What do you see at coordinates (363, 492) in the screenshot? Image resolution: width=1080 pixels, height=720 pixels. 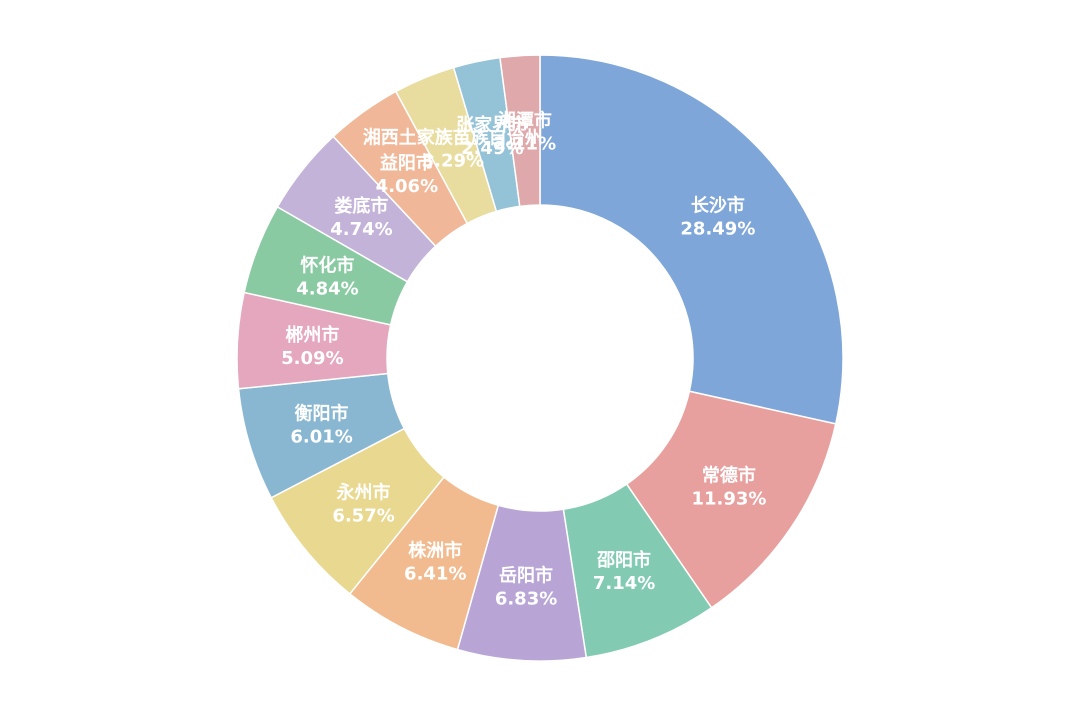 I see `slice-label-5: 永州市` at bounding box center [363, 492].